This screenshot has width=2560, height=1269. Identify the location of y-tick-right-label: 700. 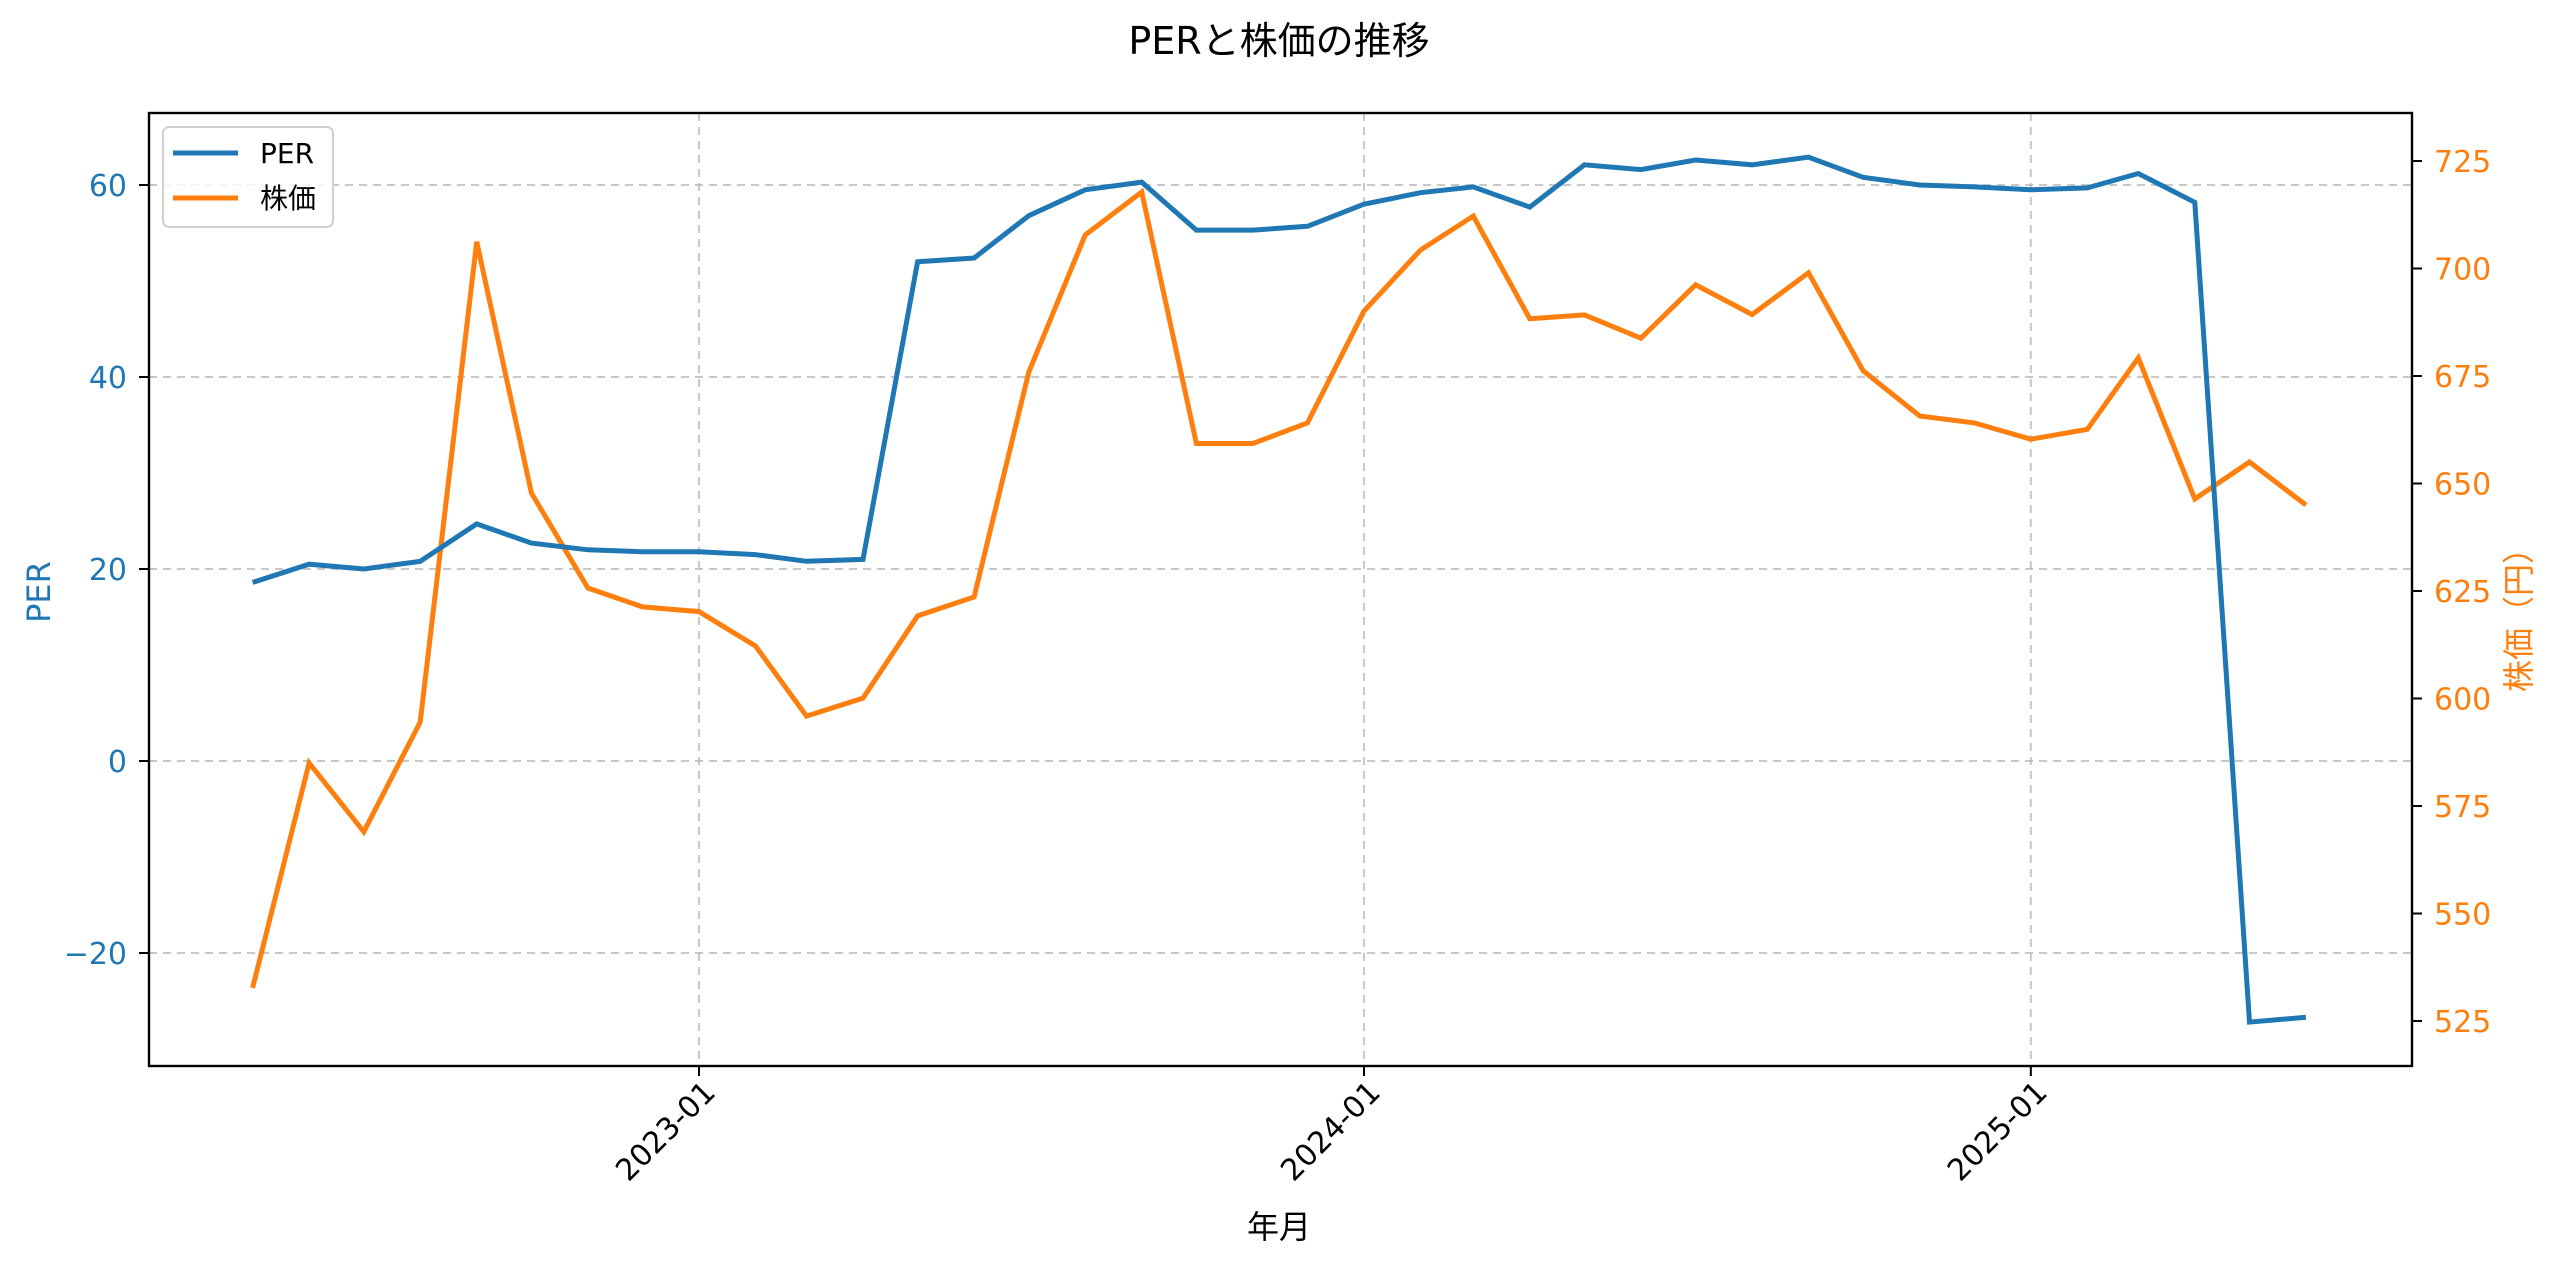
(2462, 270).